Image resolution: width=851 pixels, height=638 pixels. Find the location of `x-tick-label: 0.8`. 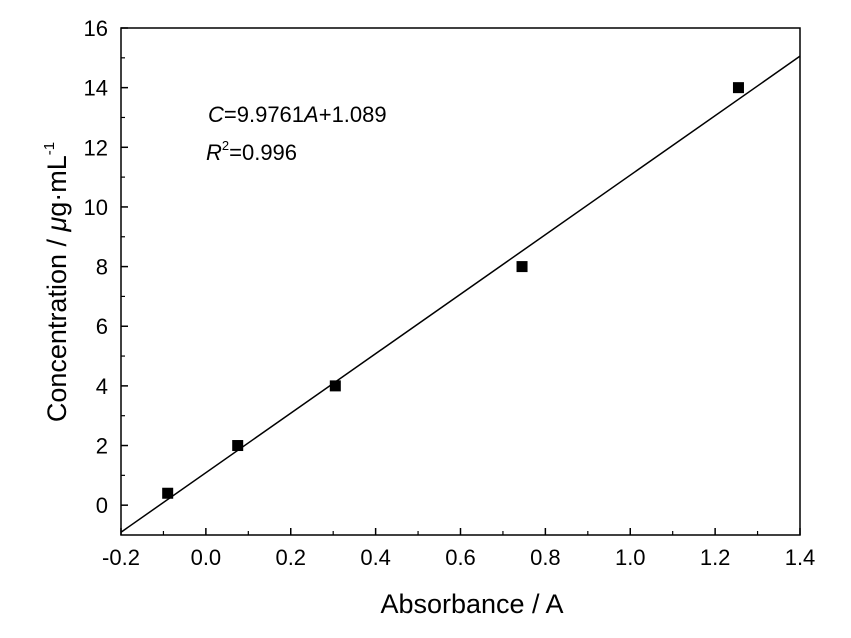

x-tick-label: 0.8 is located at coordinates (545, 557).